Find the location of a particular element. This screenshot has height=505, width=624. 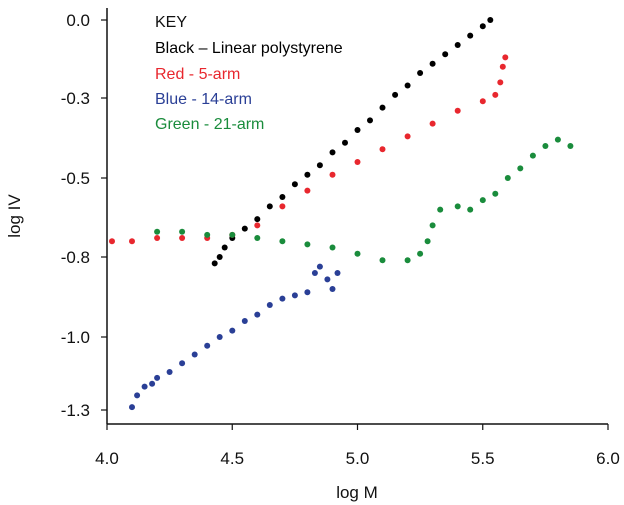

legend-entry-green: Green - 21-arm is located at coordinates (209, 124).